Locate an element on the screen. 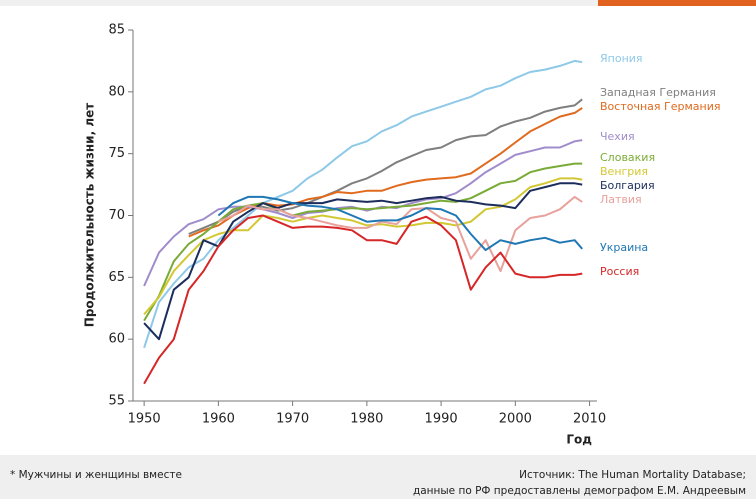 The height and width of the screenshot is (499, 756). top-band is located at coordinates (378, 3).